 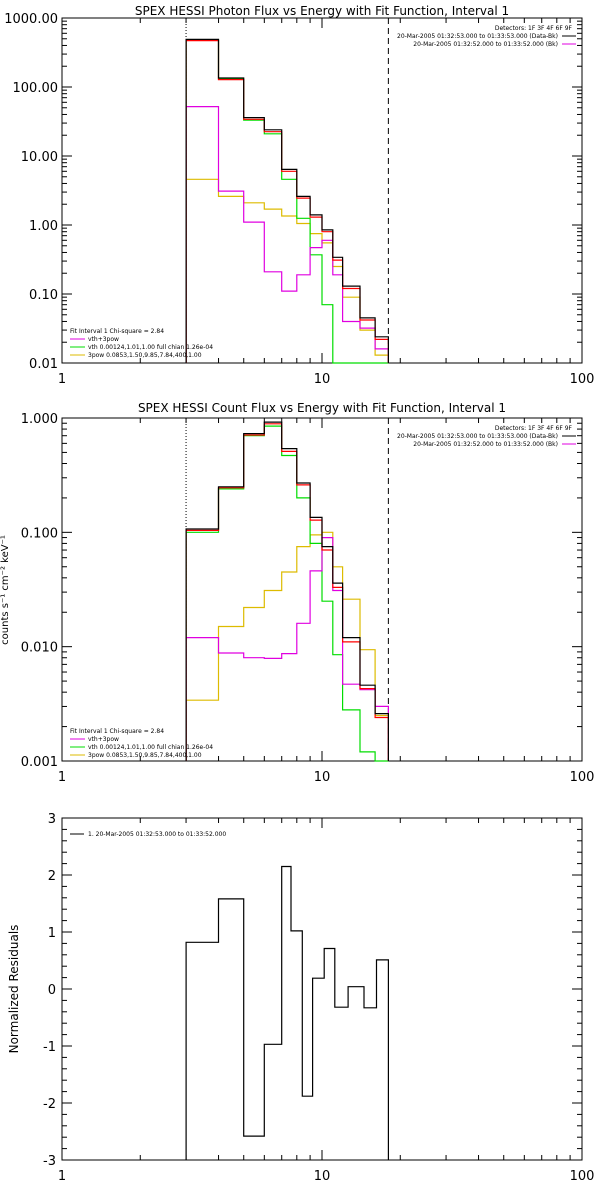 What do you see at coordinates (43, 226) in the screenshot?
I see `y-tick-label: 1.00` at bounding box center [43, 226].